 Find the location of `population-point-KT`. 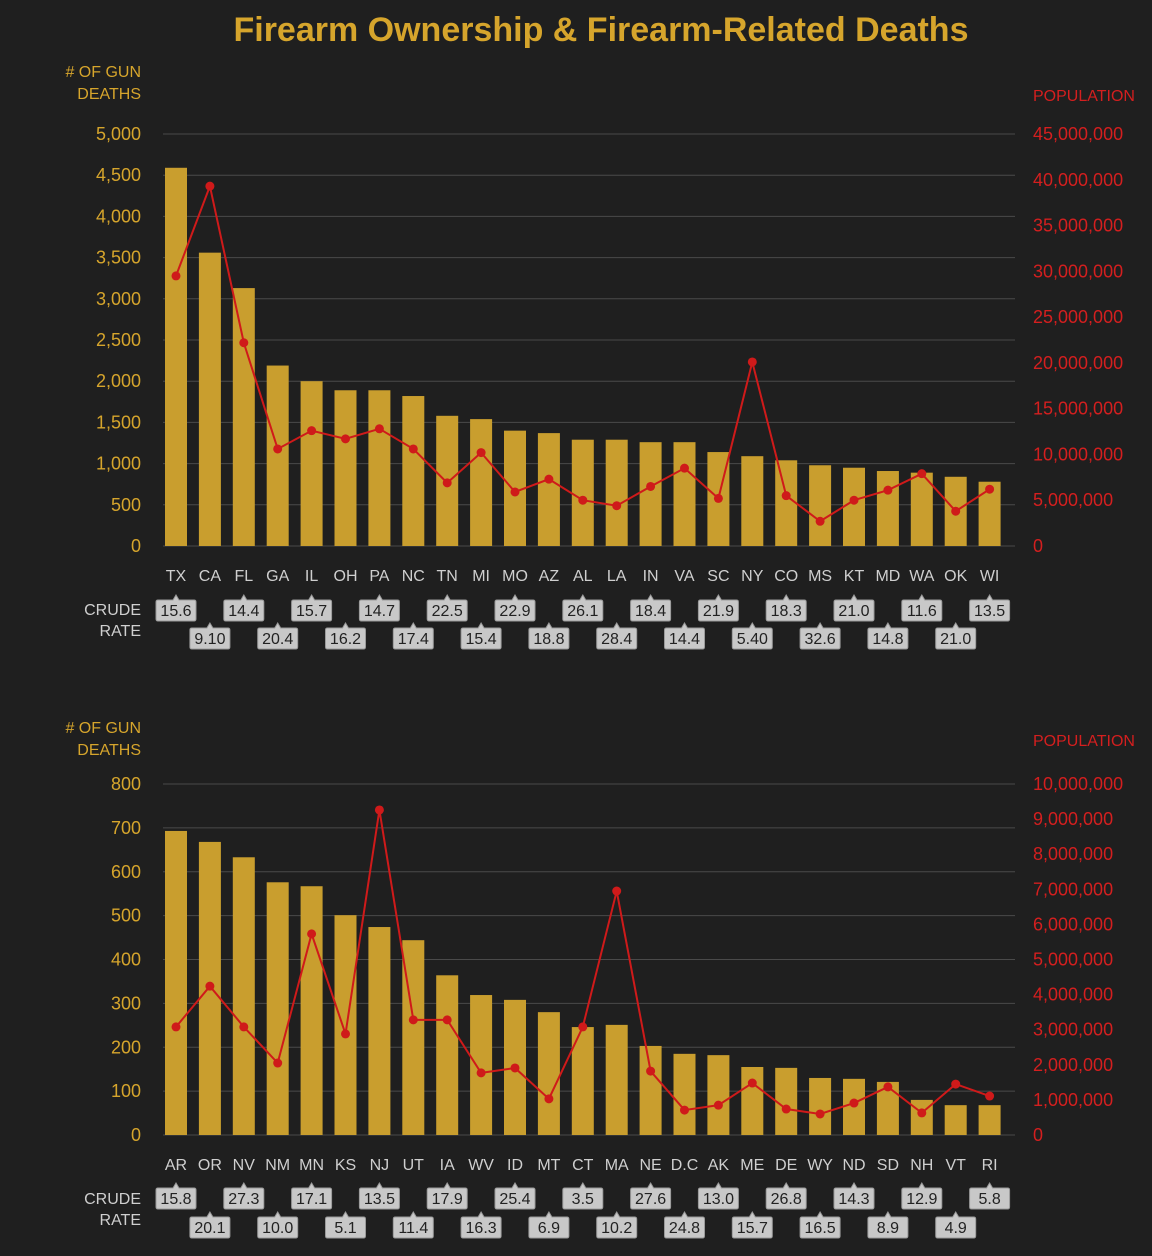

population-point-KT is located at coordinates (854, 500).